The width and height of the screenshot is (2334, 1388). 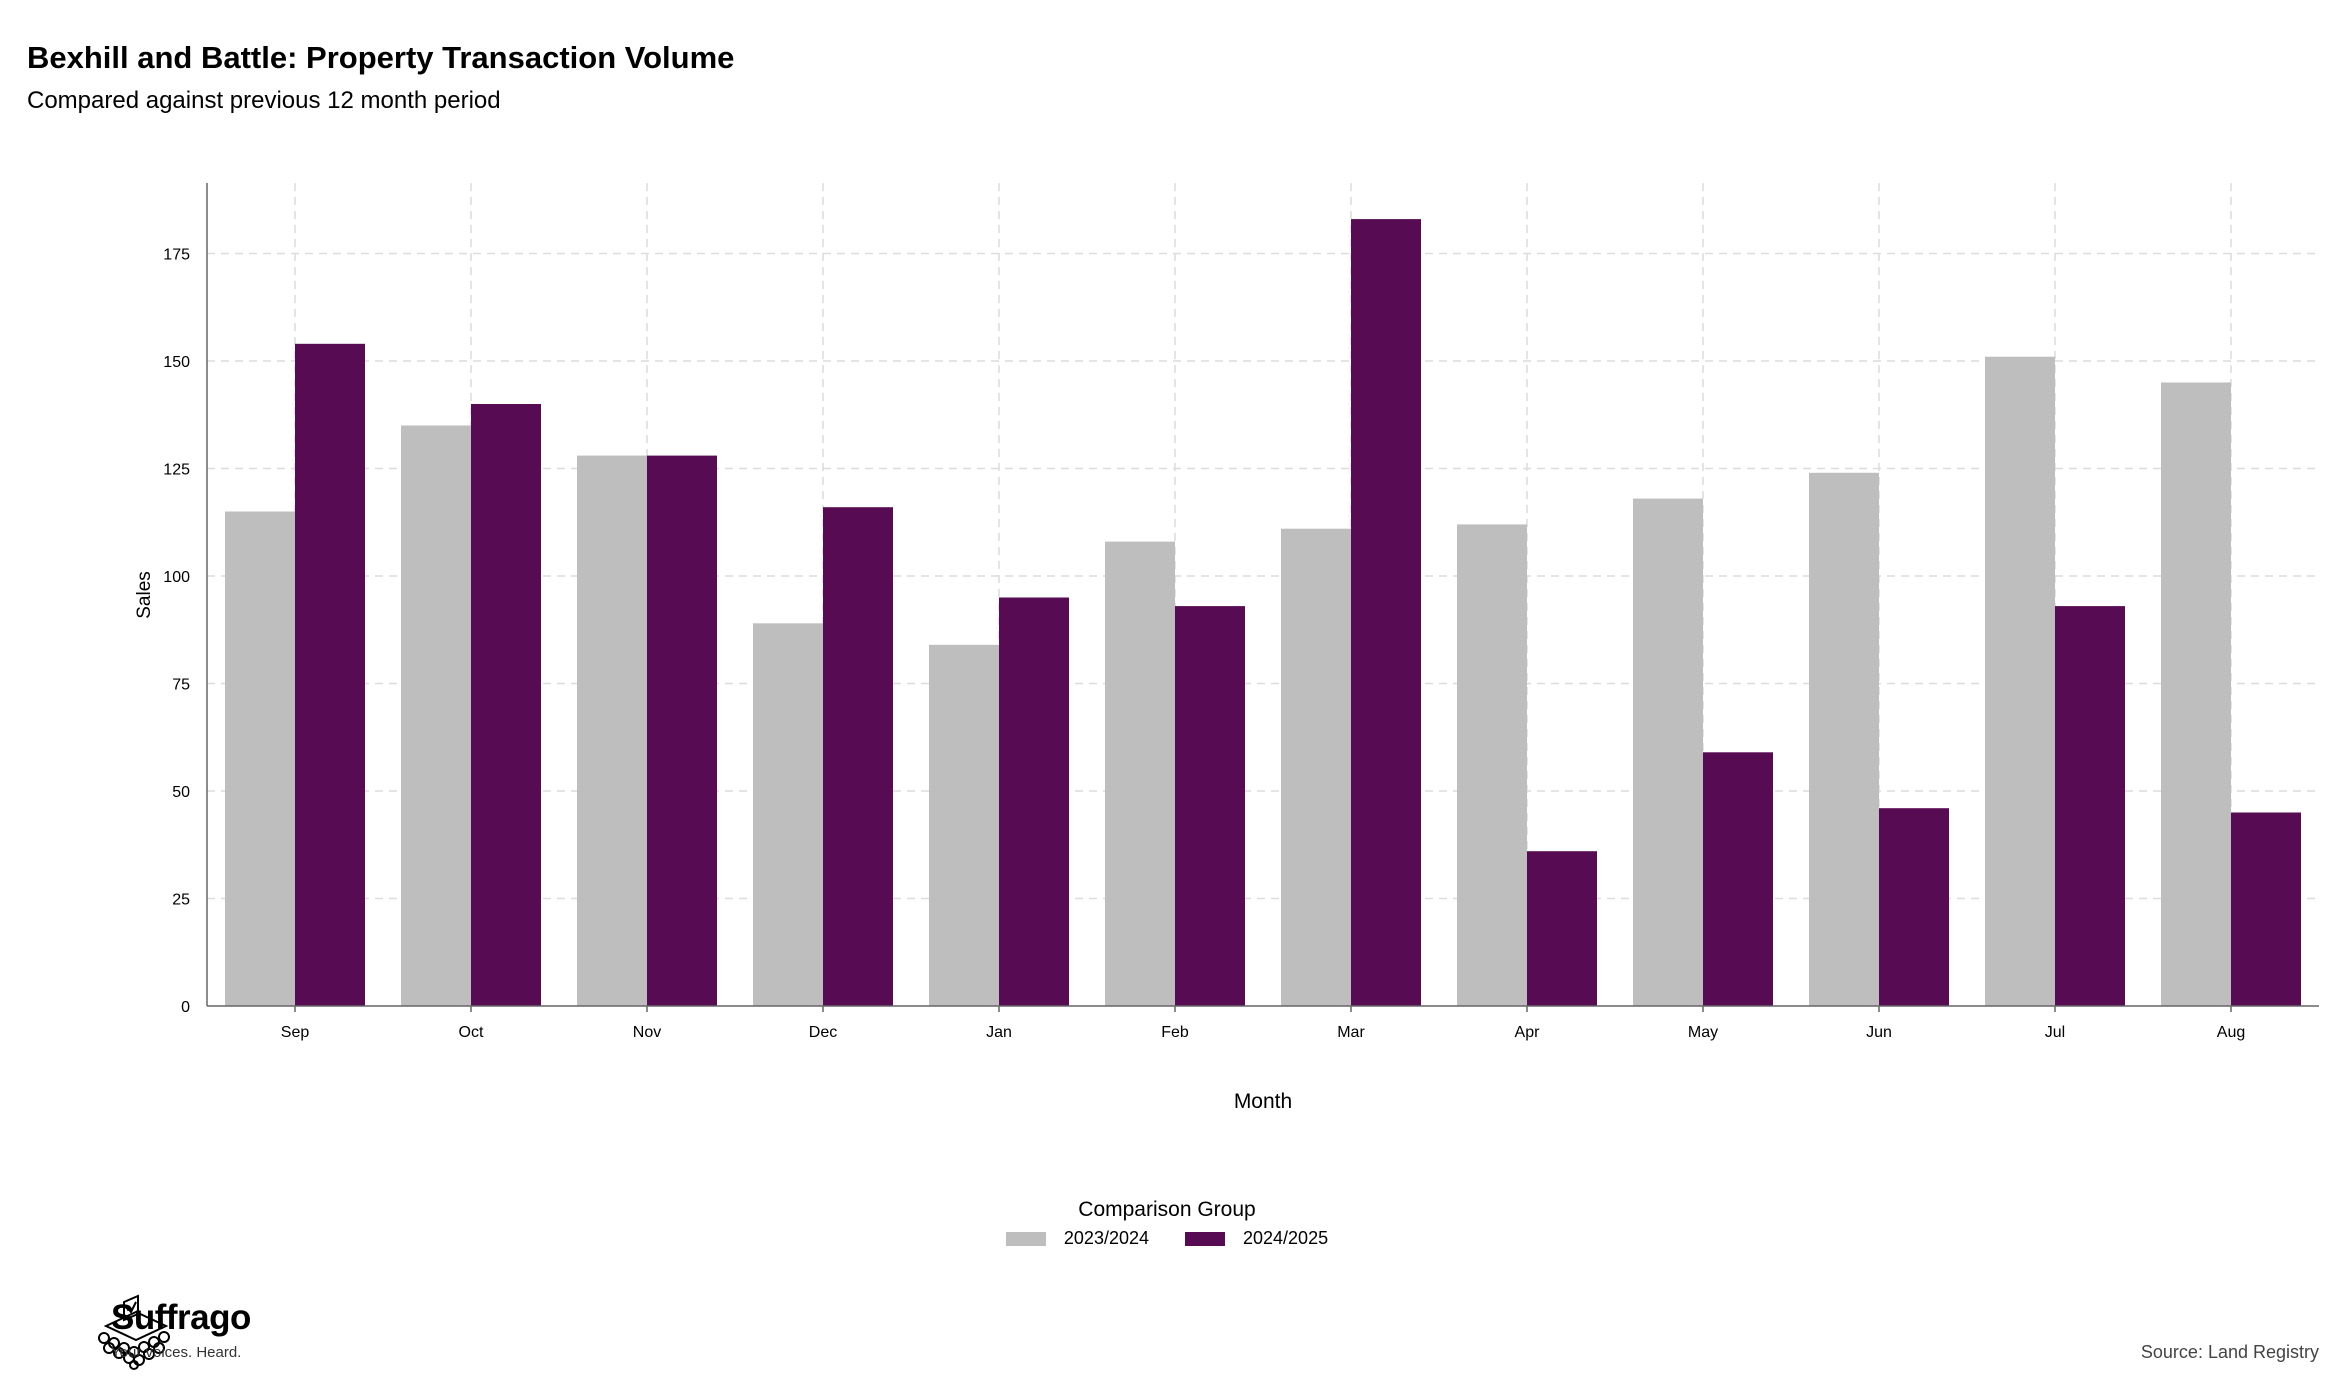 I want to click on bar-2024-2025-oct, so click(x=506, y=705).